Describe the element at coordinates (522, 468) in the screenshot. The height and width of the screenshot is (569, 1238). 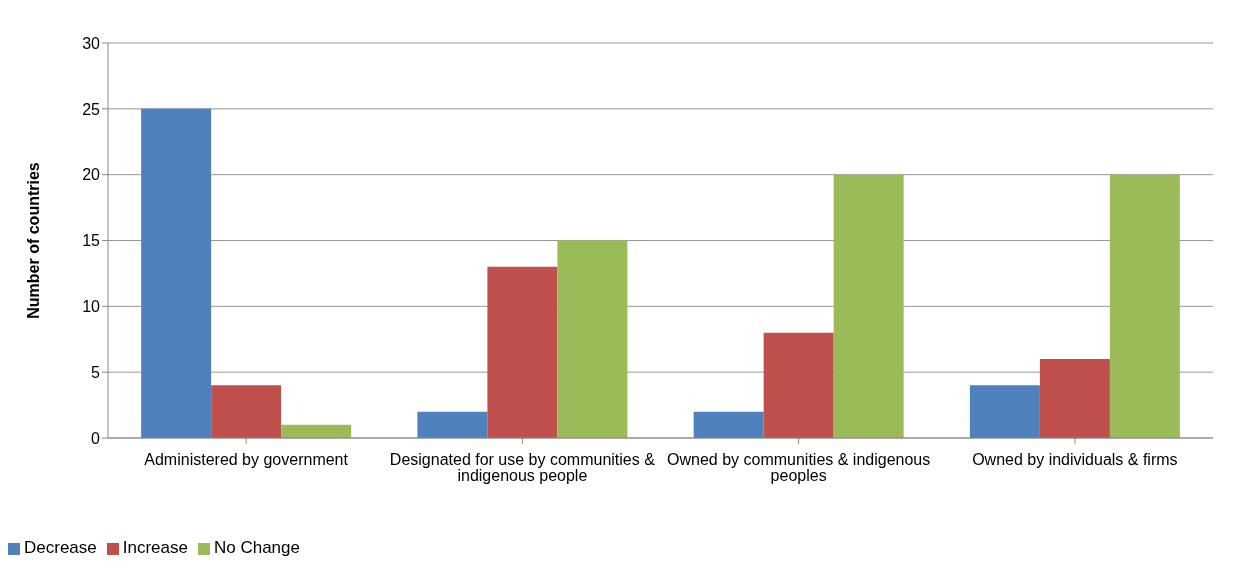
I see `x-tick-label: Designated for use by communities & indigenous people` at that location.